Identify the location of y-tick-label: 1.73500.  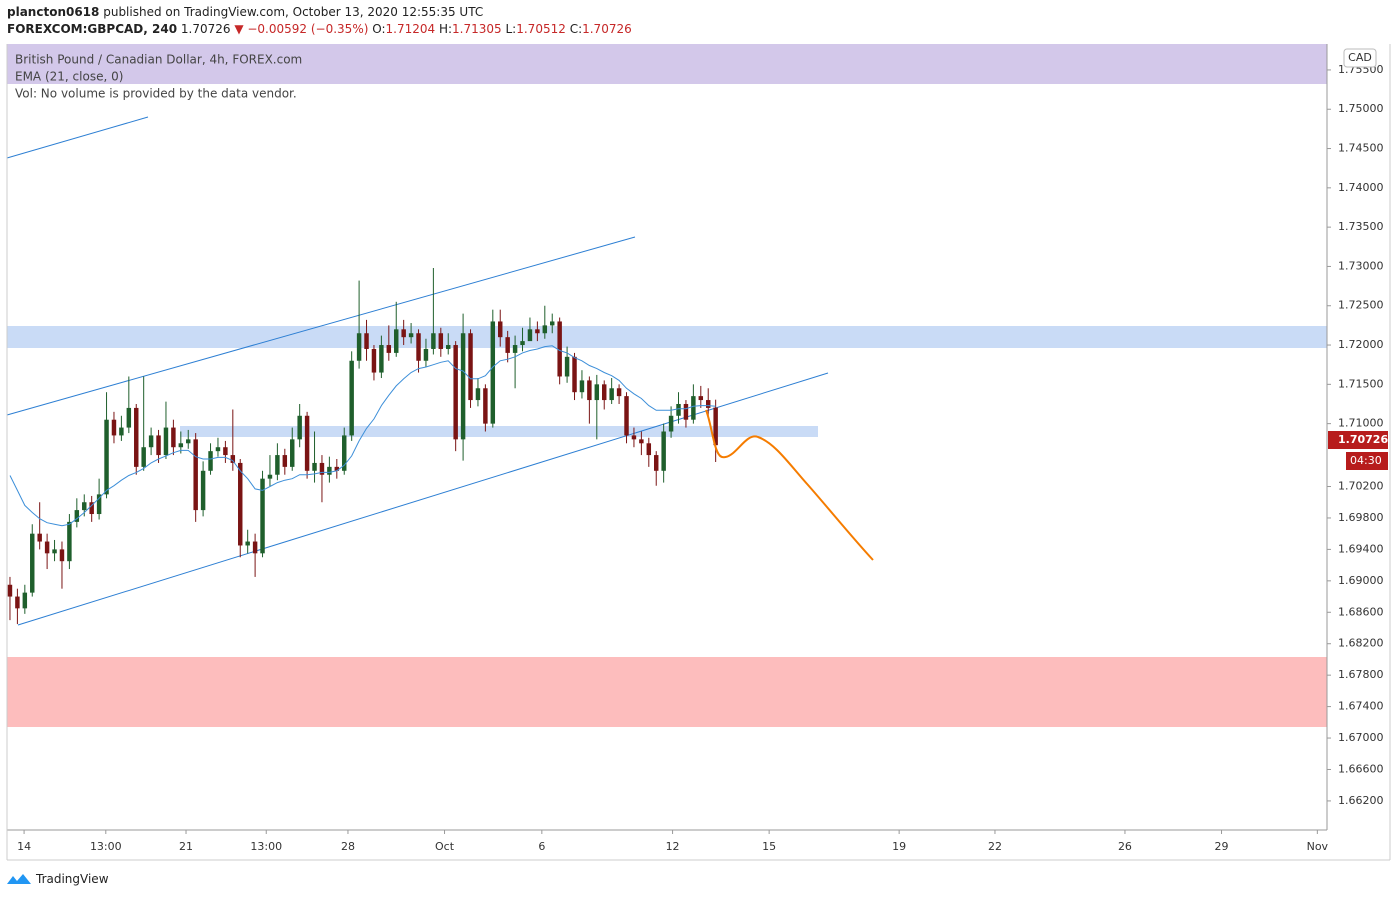
(1361, 226).